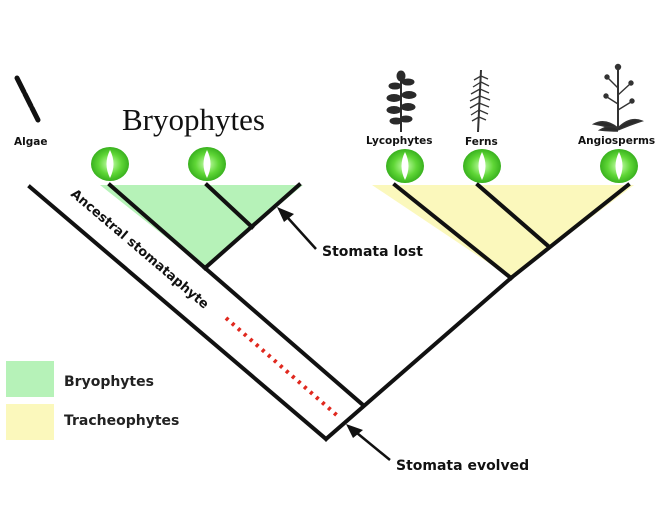 This screenshot has width=665, height=531. I want to click on tracheophyte-region, so click(503, 231).